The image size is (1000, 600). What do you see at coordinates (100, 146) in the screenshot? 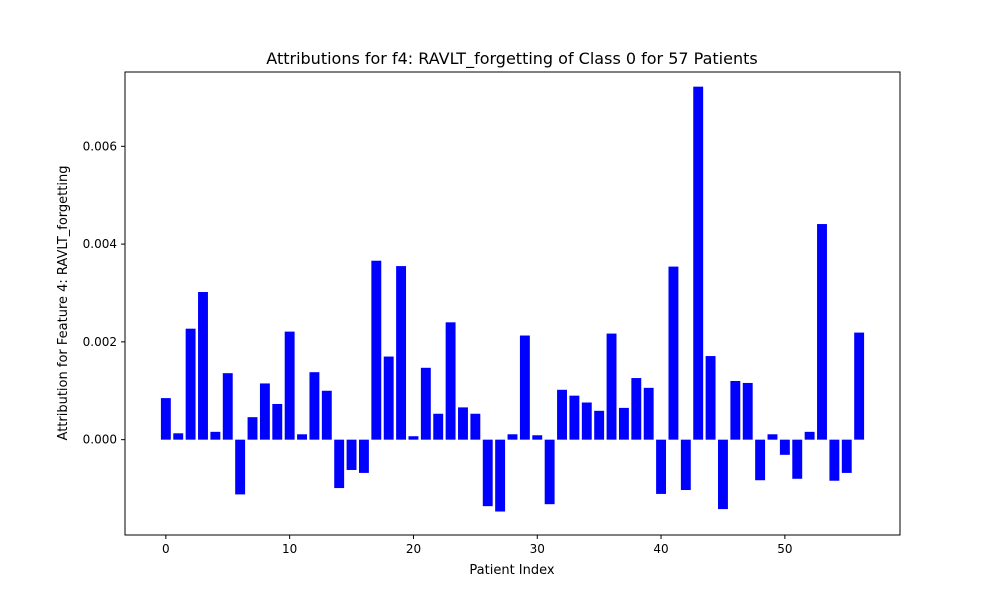
I see `y-tick-label: 0.006` at bounding box center [100, 146].